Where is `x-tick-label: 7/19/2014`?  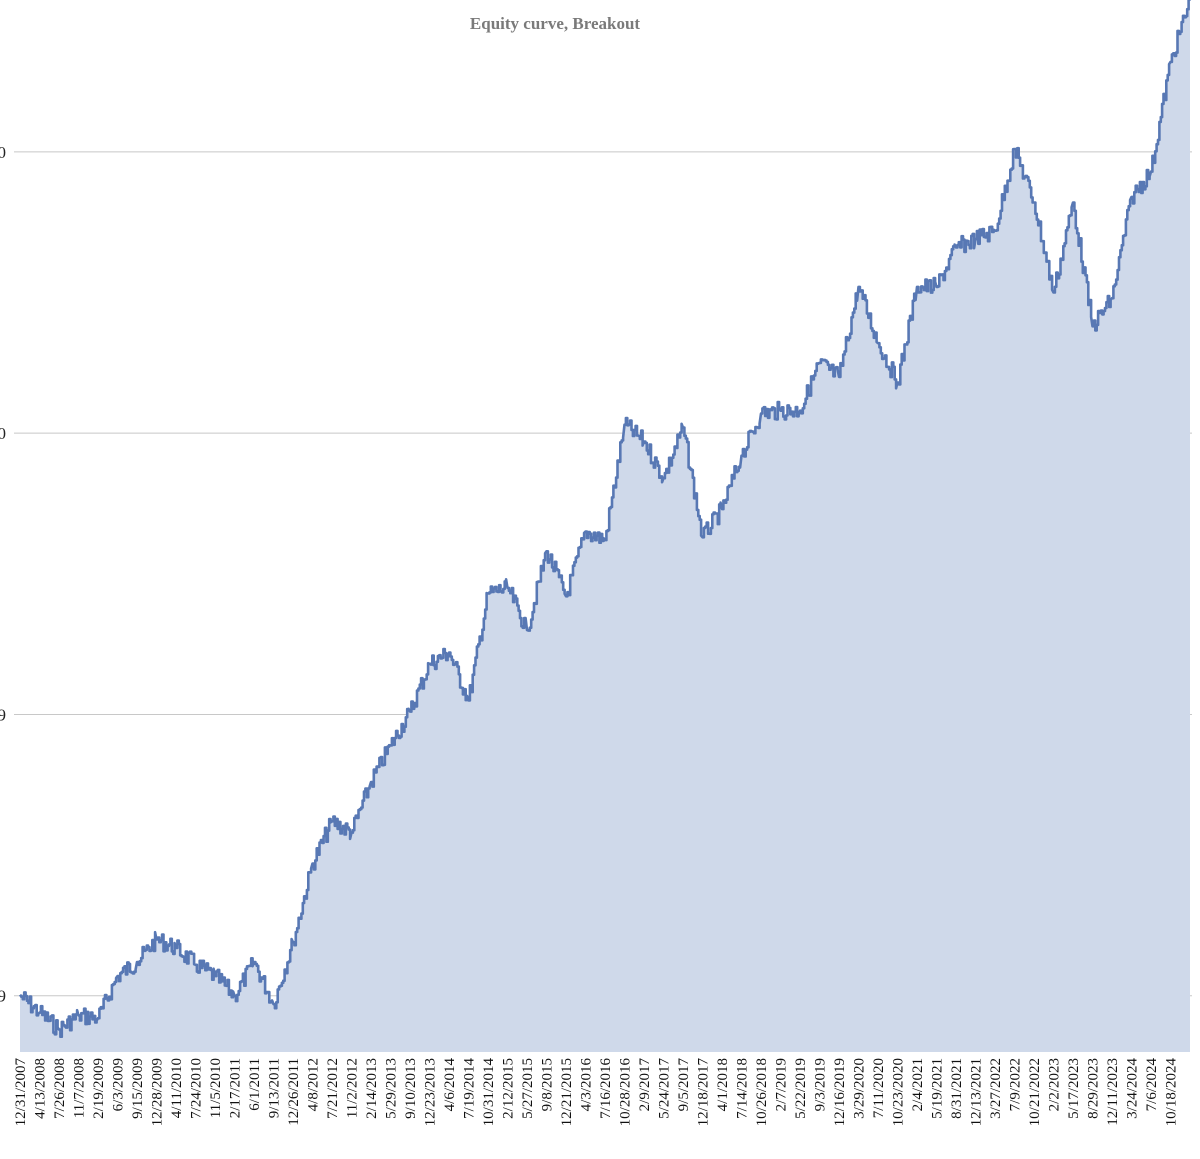 x-tick-label: 7/19/2014 is located at coordinates (470, 1088).